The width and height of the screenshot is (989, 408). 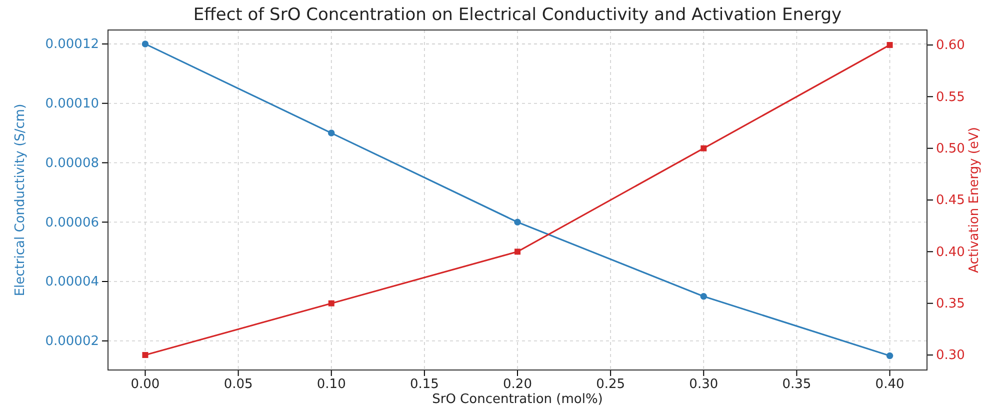 What do you see at coordinates (20, 200) in the screenshot?
I see `y-axis-title: Electrical Conductivity (S/cm)` at bounding box center [20, 200].